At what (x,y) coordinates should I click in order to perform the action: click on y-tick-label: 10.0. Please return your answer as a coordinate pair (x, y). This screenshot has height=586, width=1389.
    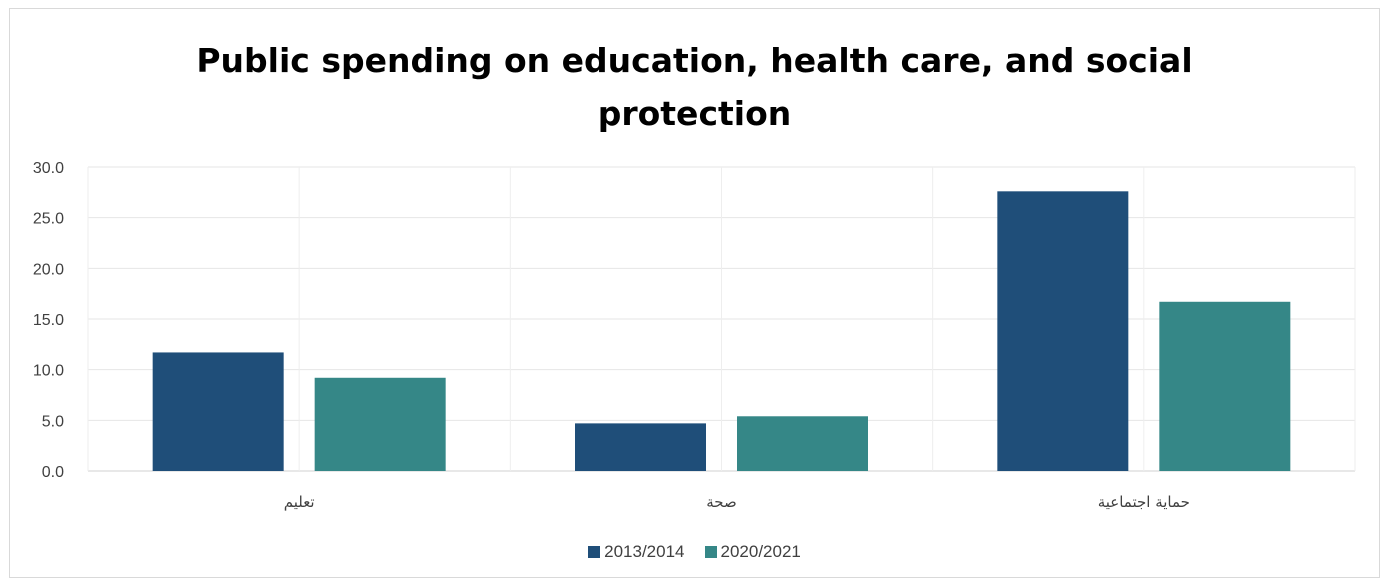
    Looking at the image, I should click on (48, 371).